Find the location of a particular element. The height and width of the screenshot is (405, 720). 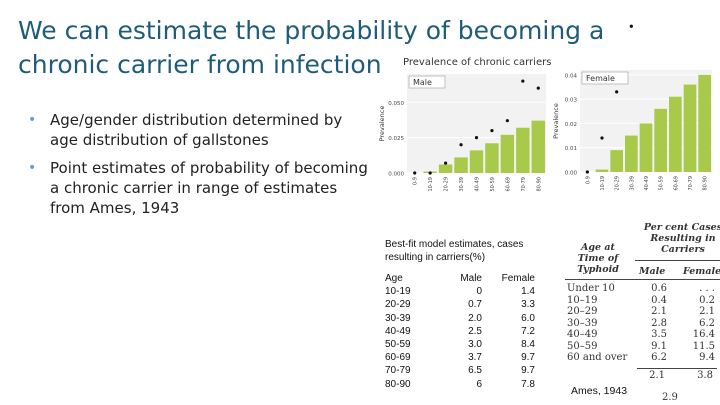

ames-sub-male: Male is located at coordinates (652, 271).